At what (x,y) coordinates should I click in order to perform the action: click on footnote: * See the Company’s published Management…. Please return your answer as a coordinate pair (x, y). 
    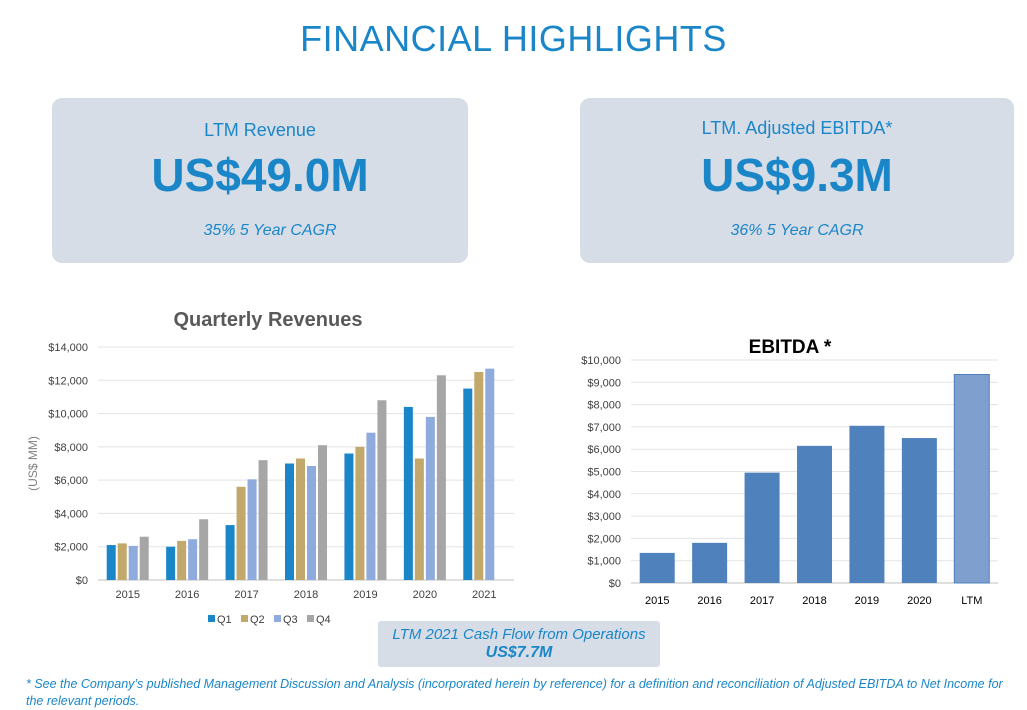
    Looking at the image, I should click on (514, 692).